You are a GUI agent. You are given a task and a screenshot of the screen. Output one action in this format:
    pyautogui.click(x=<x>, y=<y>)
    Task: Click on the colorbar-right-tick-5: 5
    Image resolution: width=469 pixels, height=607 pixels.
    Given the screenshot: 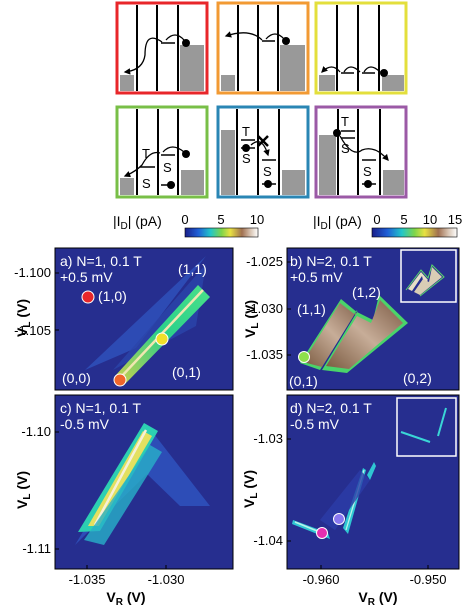 What is the action you would take?
    pyautogui.click(x=403, y=219)
    